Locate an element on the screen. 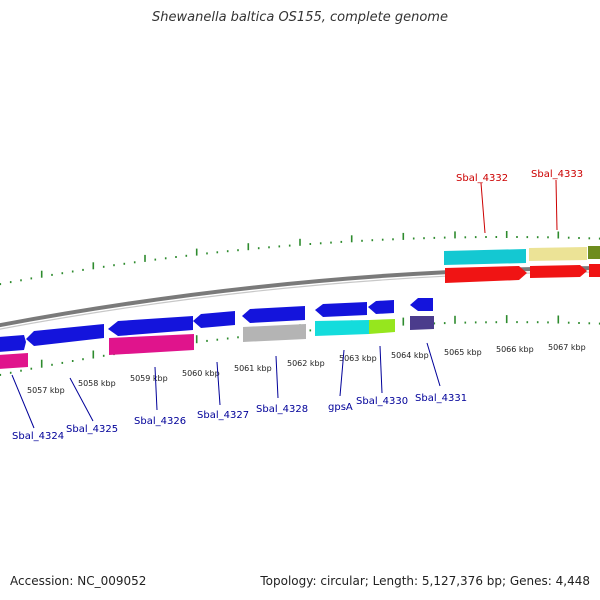 This screenshot has height=600, width=600. gene-label-bottom: Sbal_4330 is located at coordinates (382, 401).